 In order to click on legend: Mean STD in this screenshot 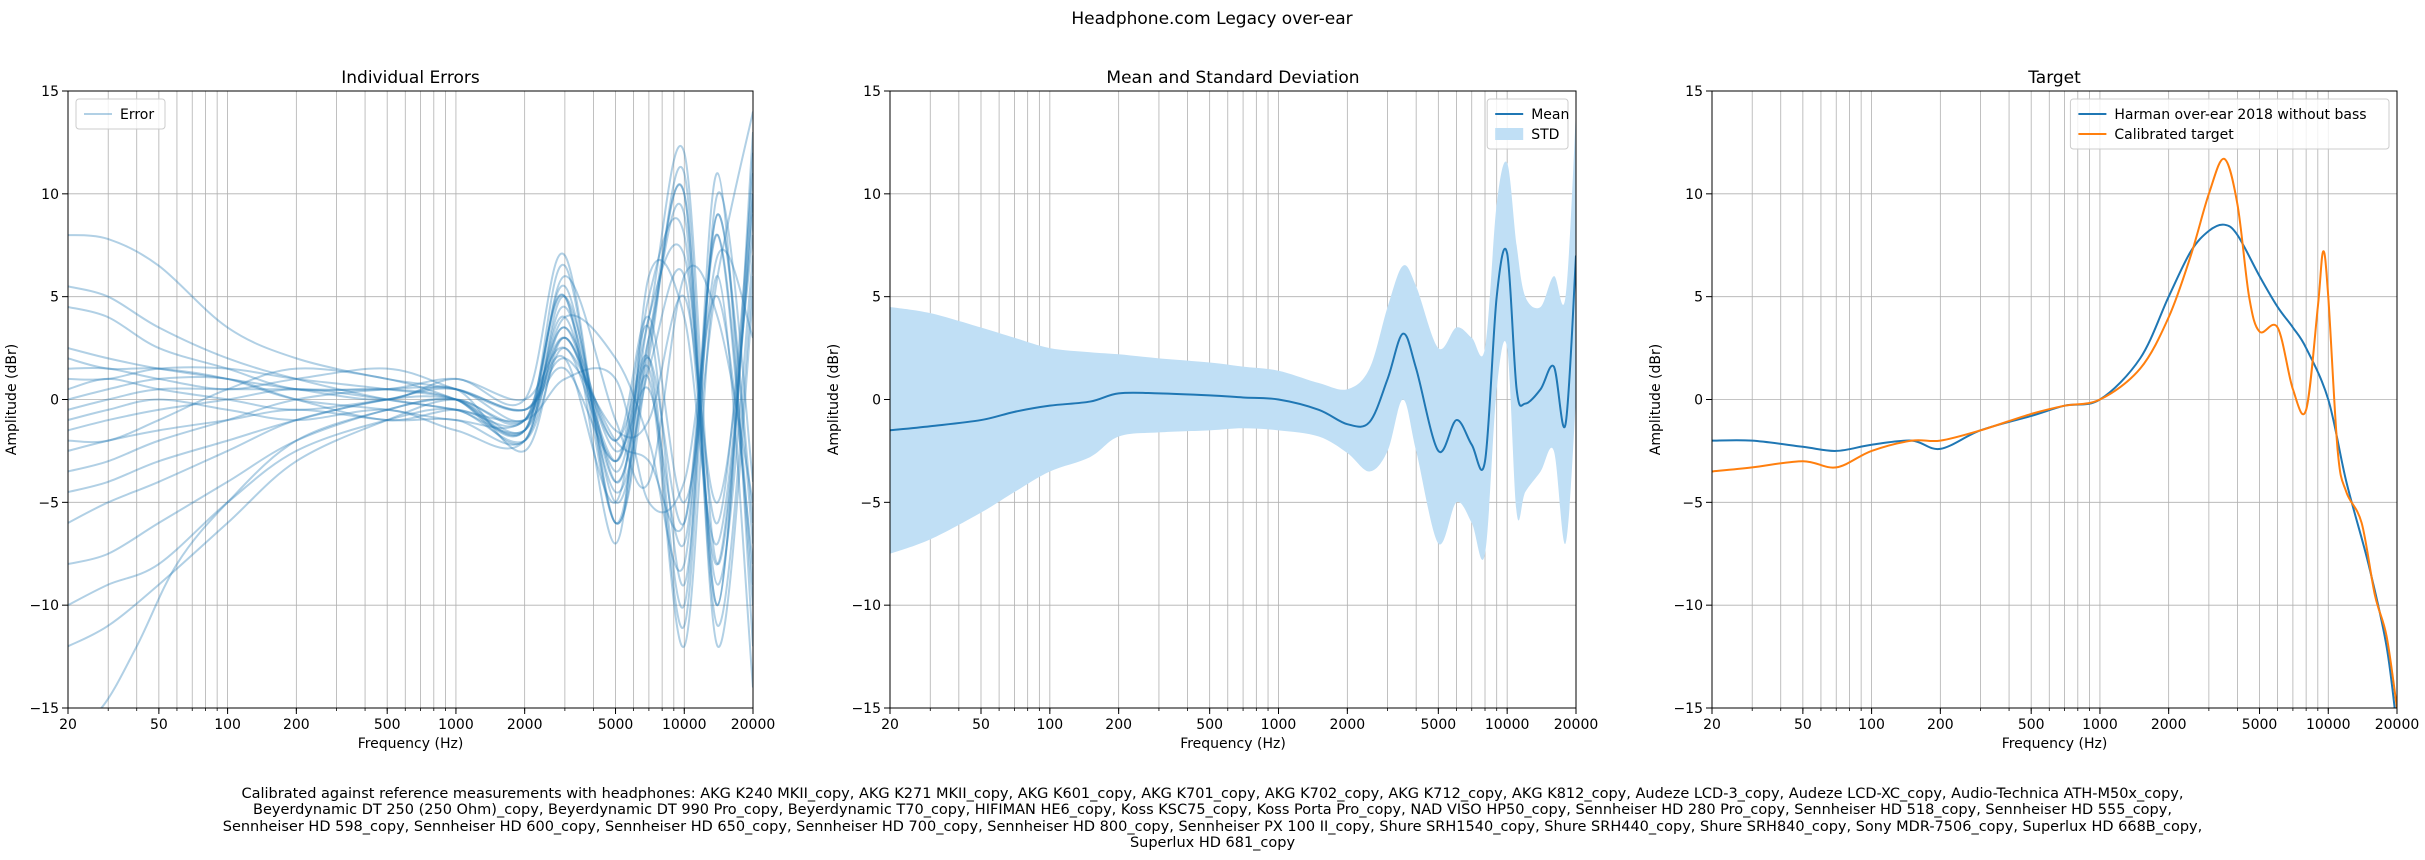, I will do `click(1527, 124)`.